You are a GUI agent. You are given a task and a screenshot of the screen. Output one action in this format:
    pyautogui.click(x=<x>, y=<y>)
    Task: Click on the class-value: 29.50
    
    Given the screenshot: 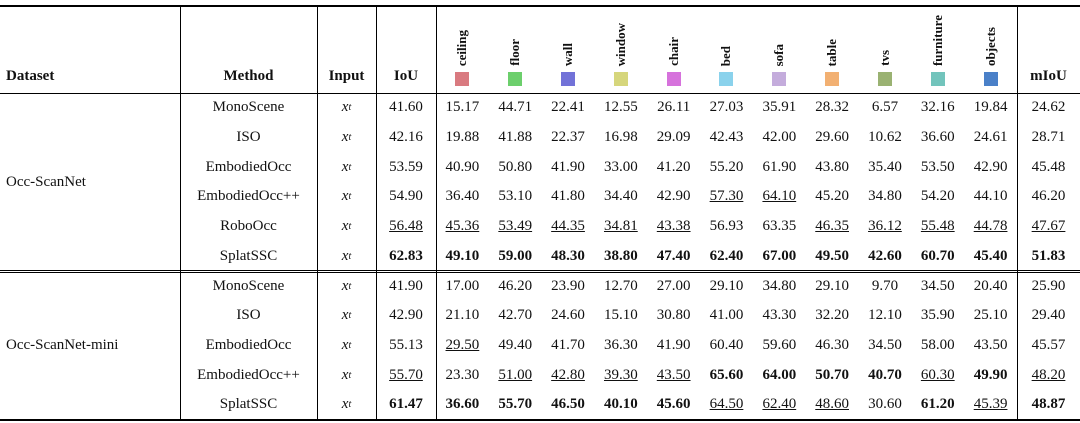 What is the action you would take?
    pyautogui.click(x=462, y=344)
    